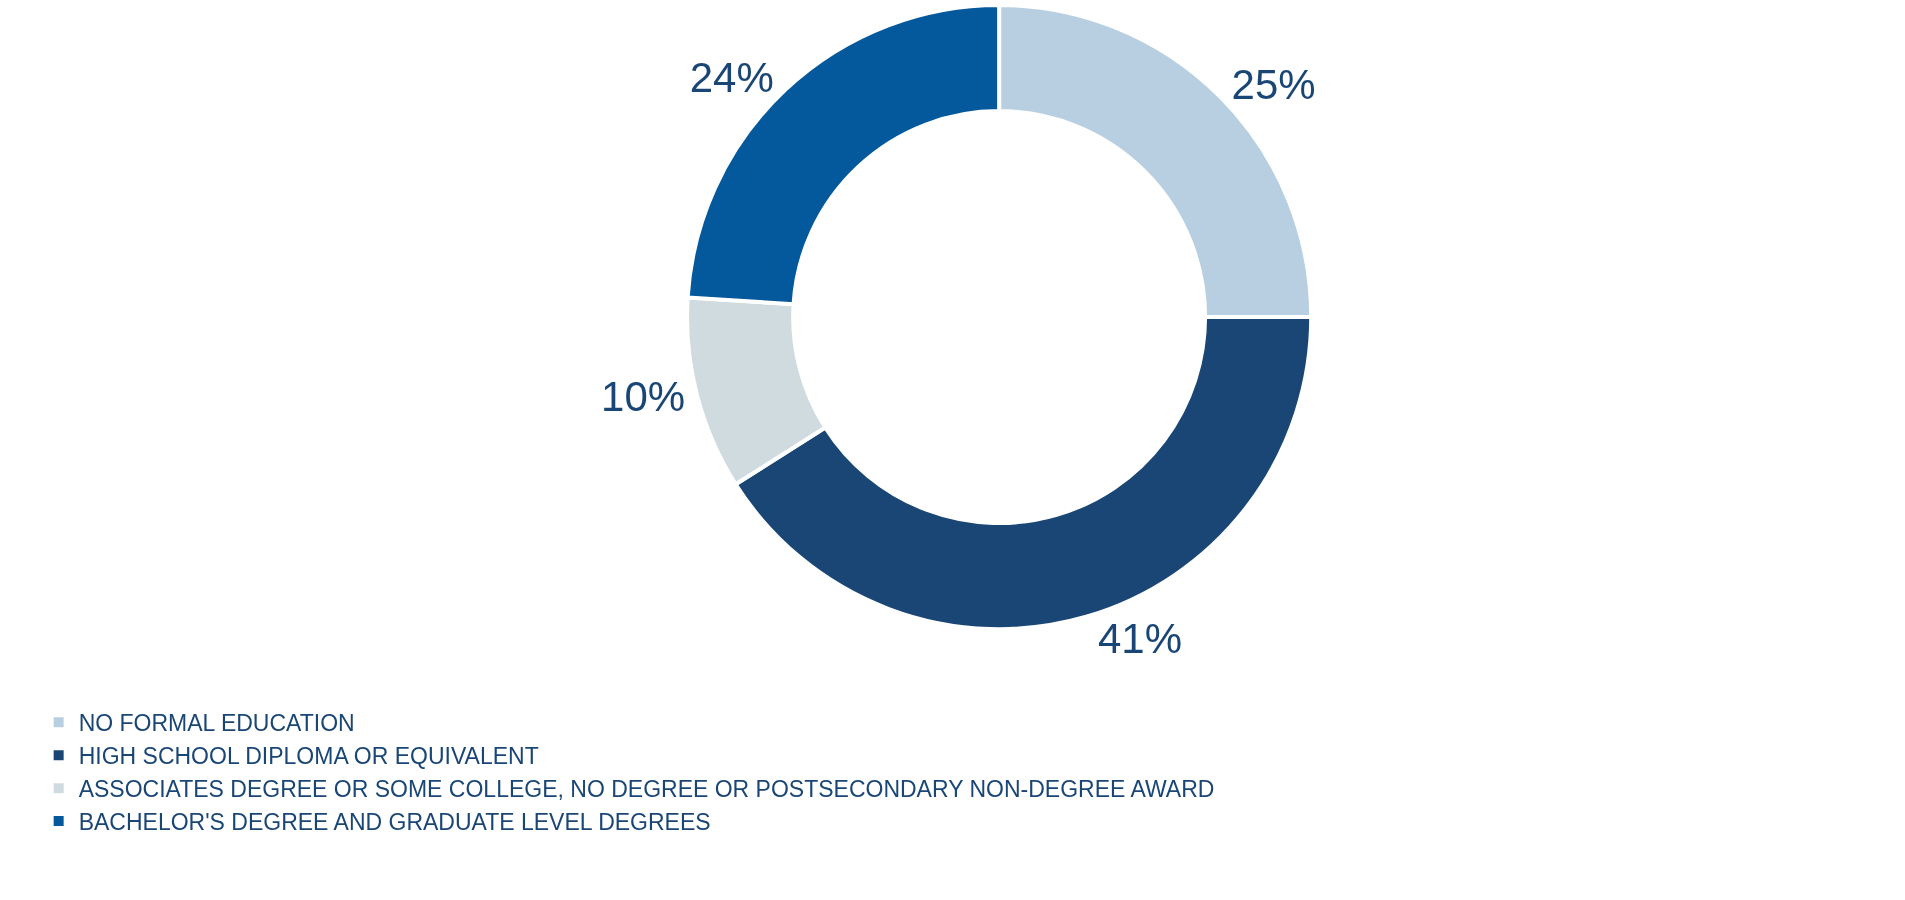 The image size is (1905, 900). What do you see at coordinates (216, 723) in the screenshot?
I see `legend-label: NO FORMAL EDUCATION` at bounding box center [216, 723].